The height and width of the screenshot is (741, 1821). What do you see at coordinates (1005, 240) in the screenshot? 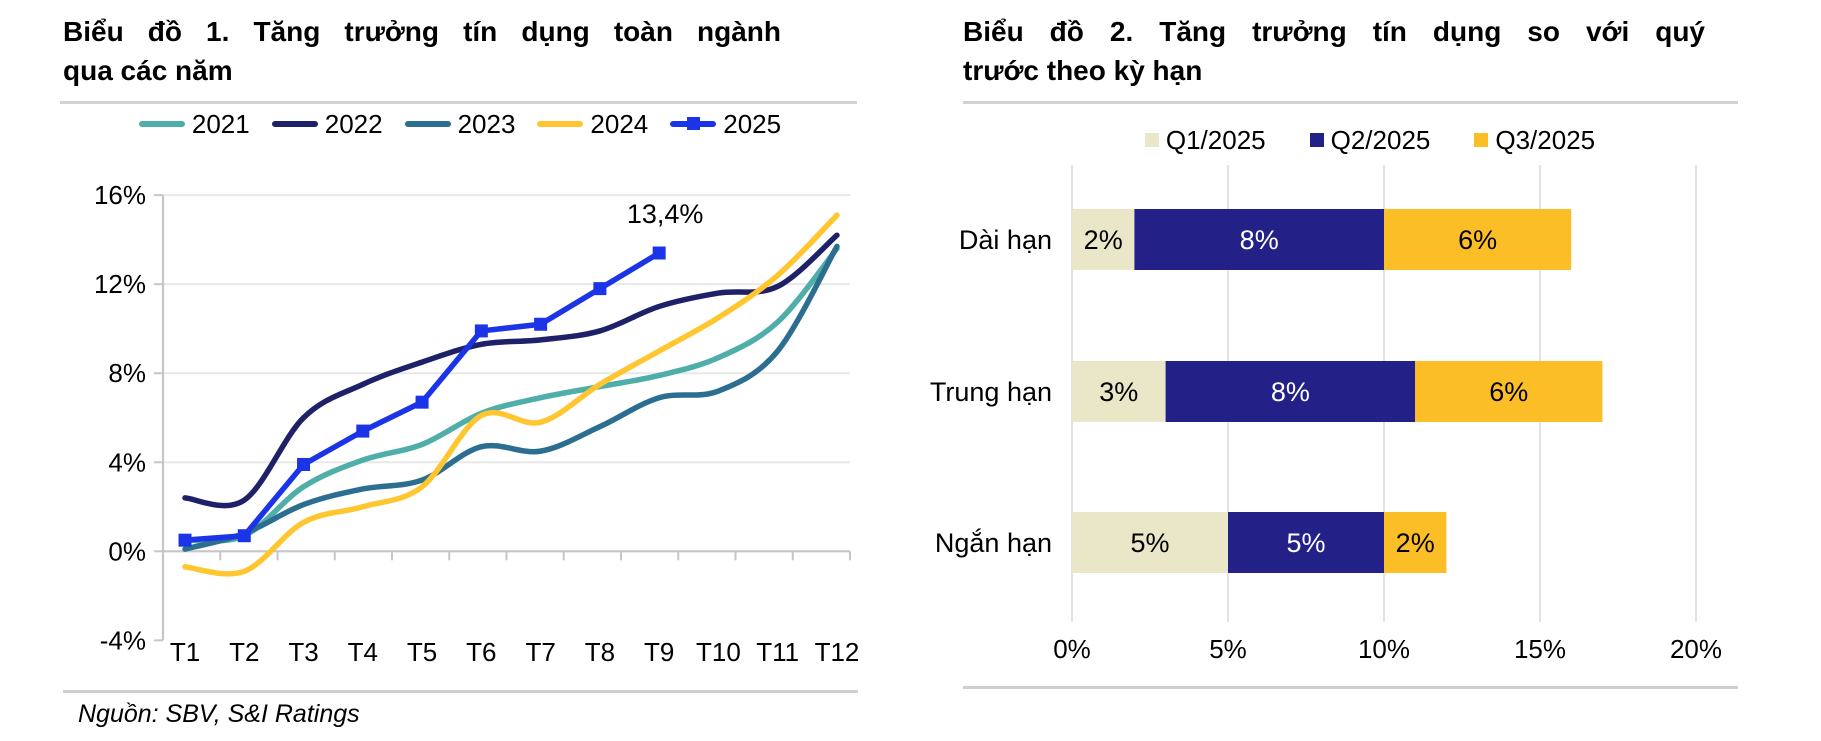
I see `category-label: Dài hạn` at bounding box center [1005, 240].